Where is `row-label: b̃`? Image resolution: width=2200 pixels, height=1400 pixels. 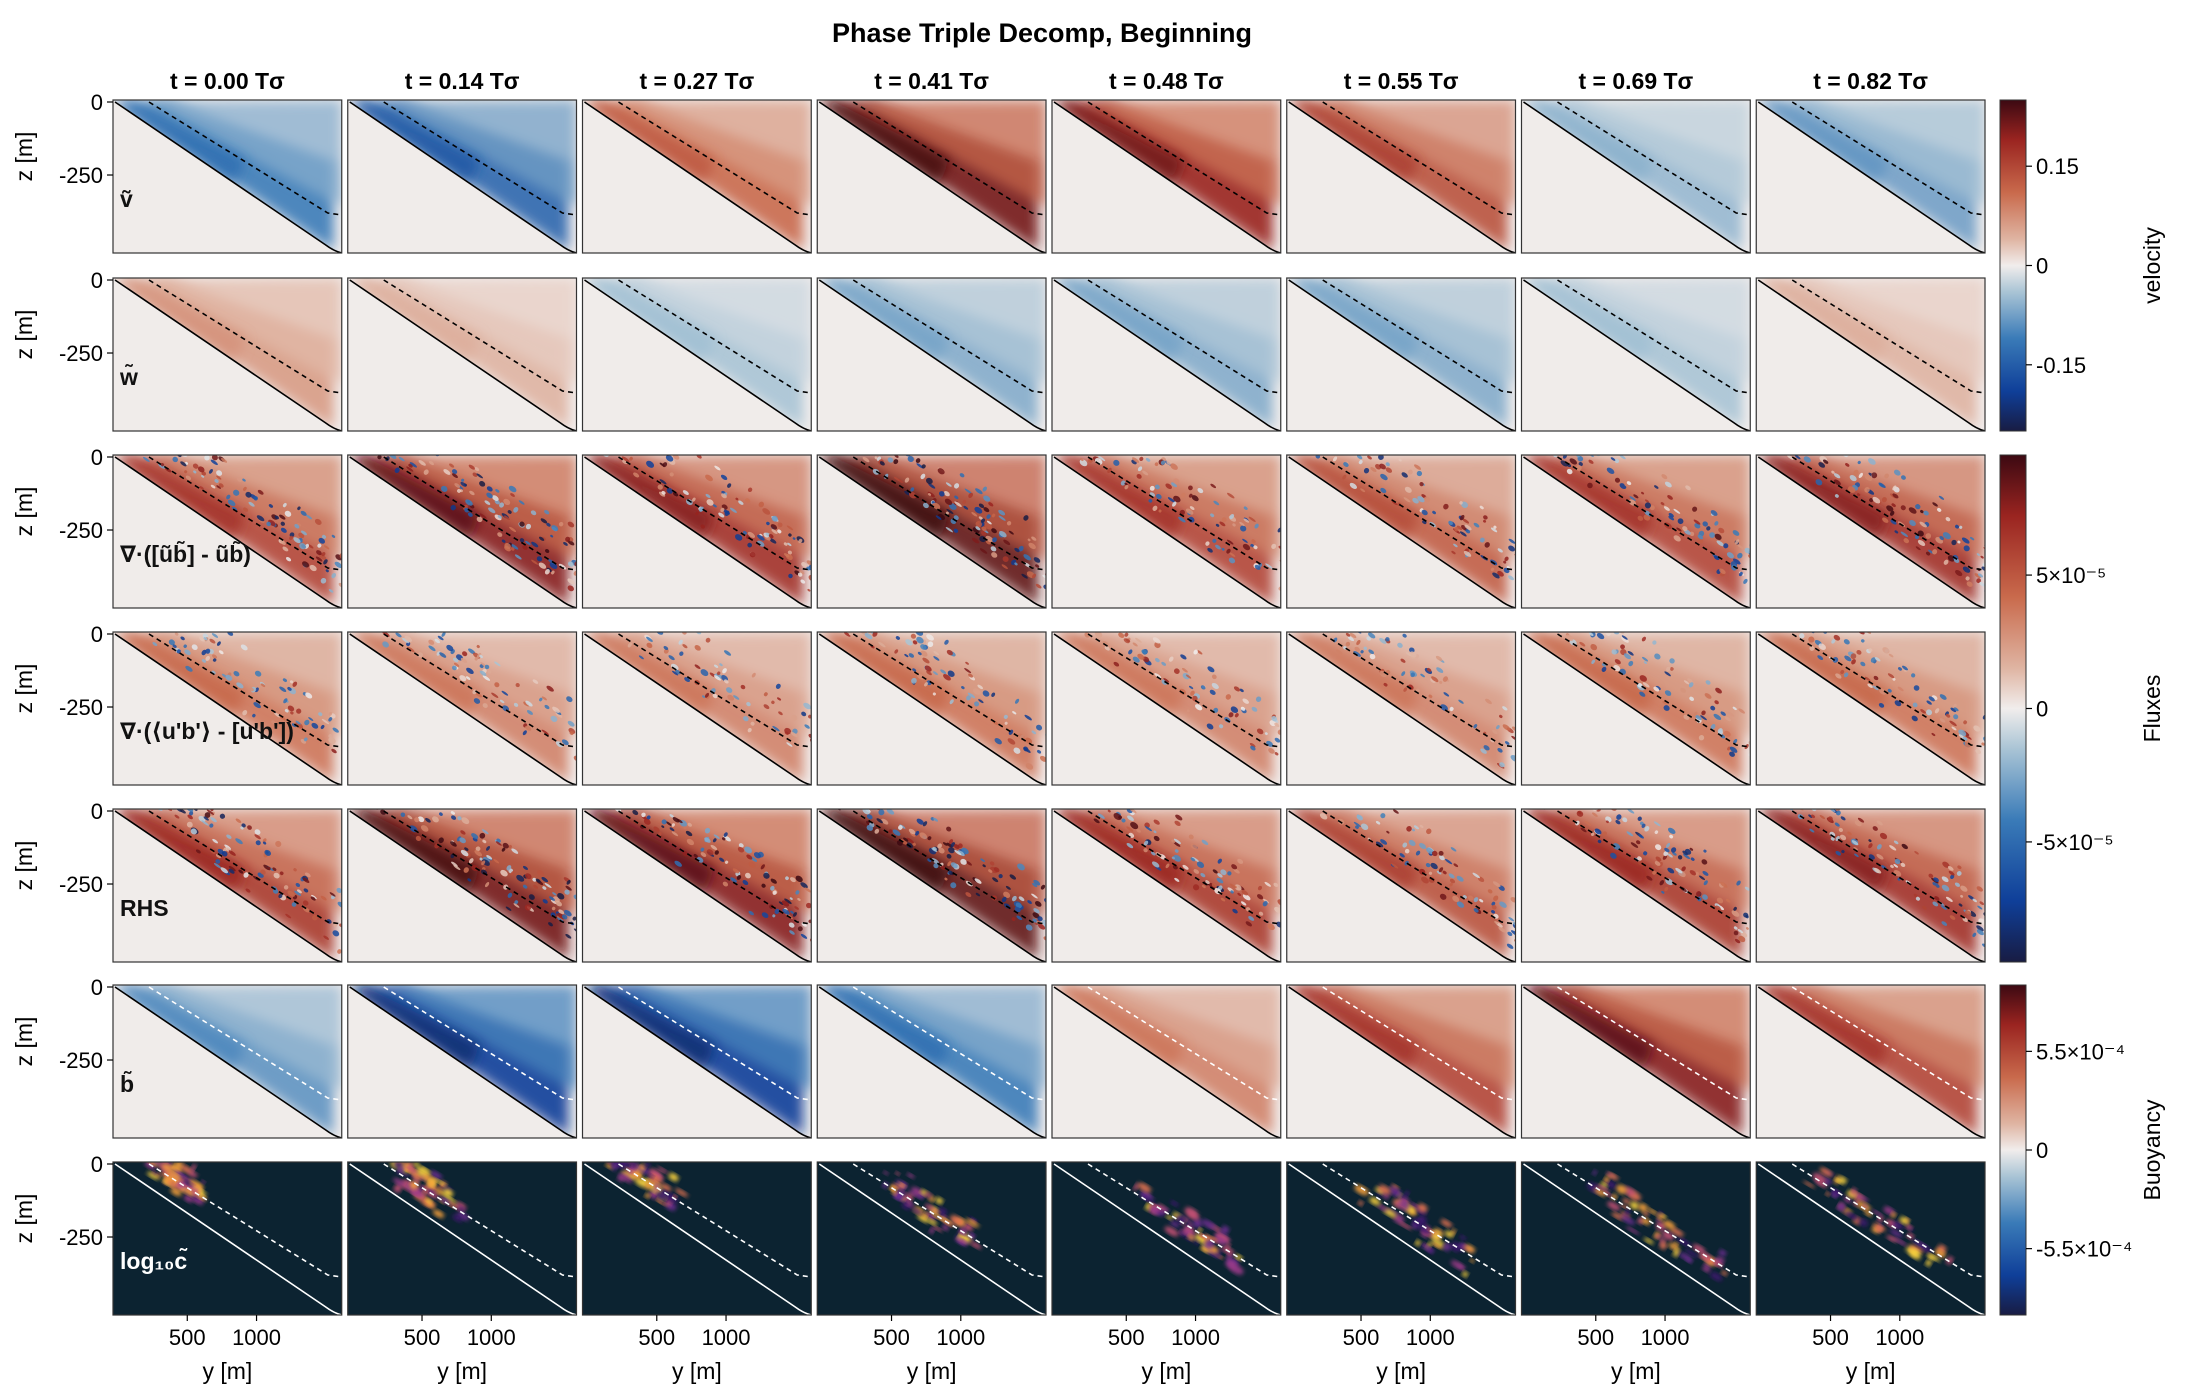 row-label: b̃ is located at coordinates (127, 1083).